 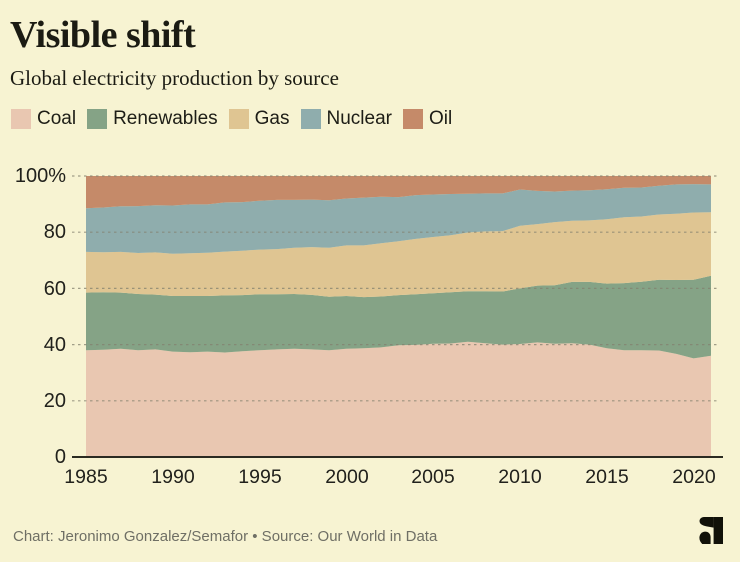 What do you see at coordinates (40, 176) in the screenshot?
I see `y-axis-tick-100: 100%` at bounding box center [40, 176].